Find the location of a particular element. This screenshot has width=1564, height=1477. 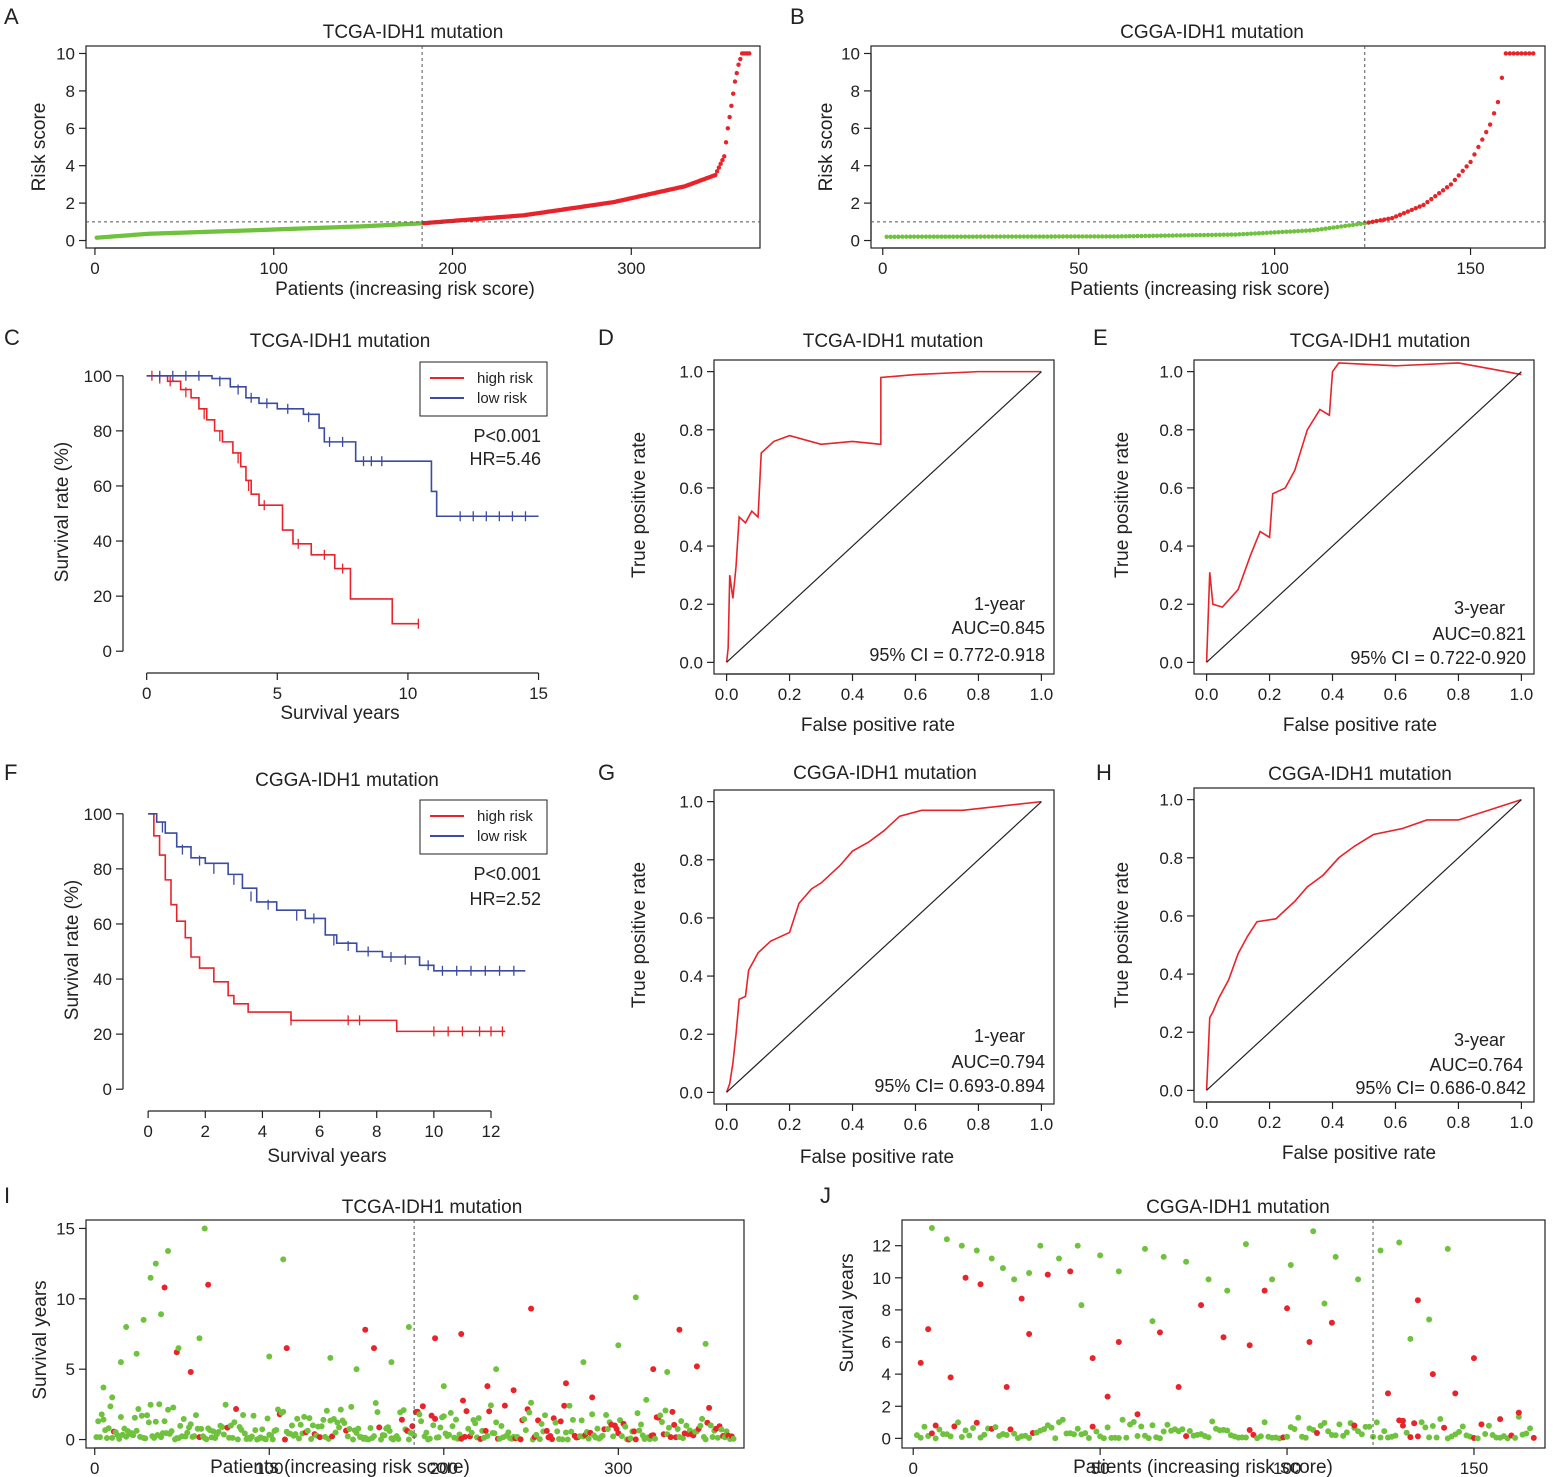

panel-label: B is located at coordinates (797, 16).